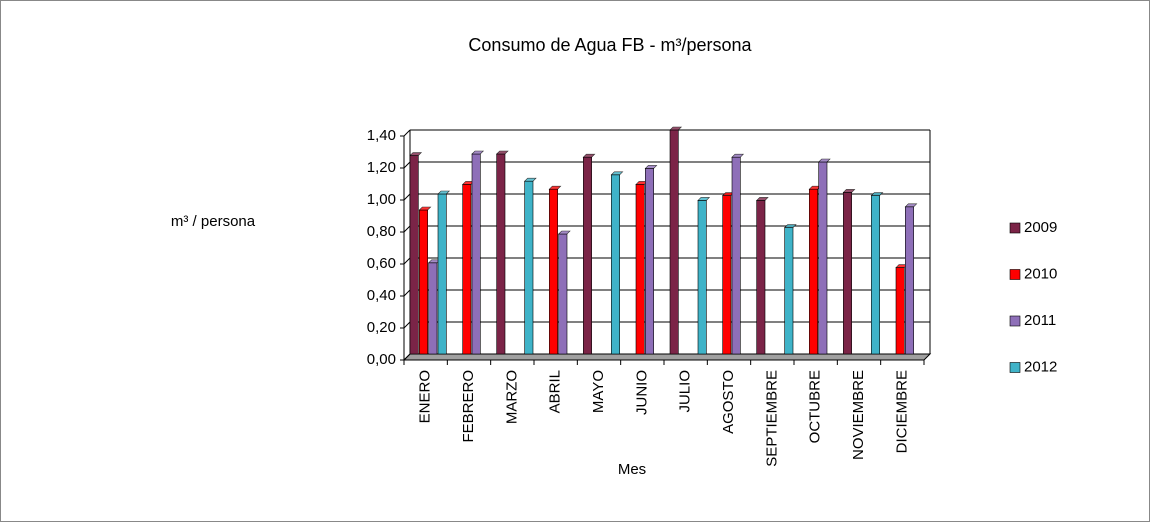 The image size is (1150, 522). Describe the element at coordinates (1040, 366) in the screenshot. I see `legend-label: 2012` at that location.